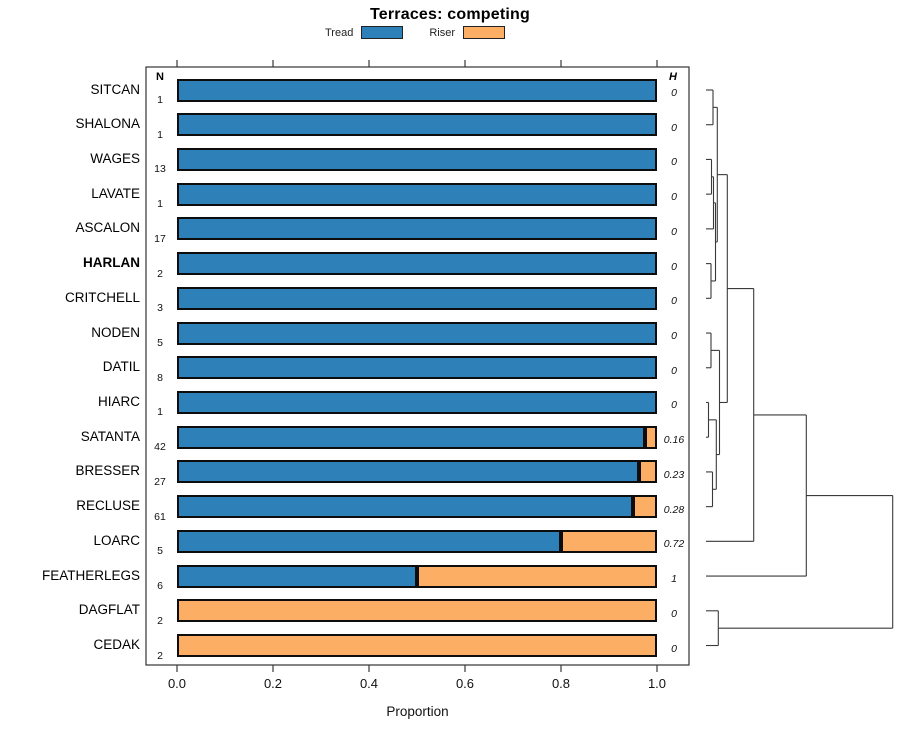  Describe the element at coordinates (116, 645) in the screenshot. I see `row-label-cedak: CEDAK` at that location.